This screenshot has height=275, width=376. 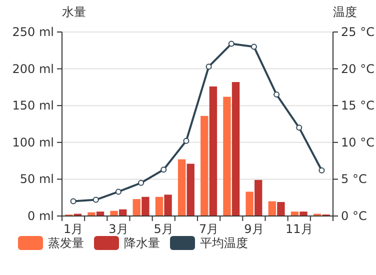 What do you see at coordinates (37, 179) in the screenshot?
I see `y-tick-label: 50 ml` at bounding box center [37, 179].